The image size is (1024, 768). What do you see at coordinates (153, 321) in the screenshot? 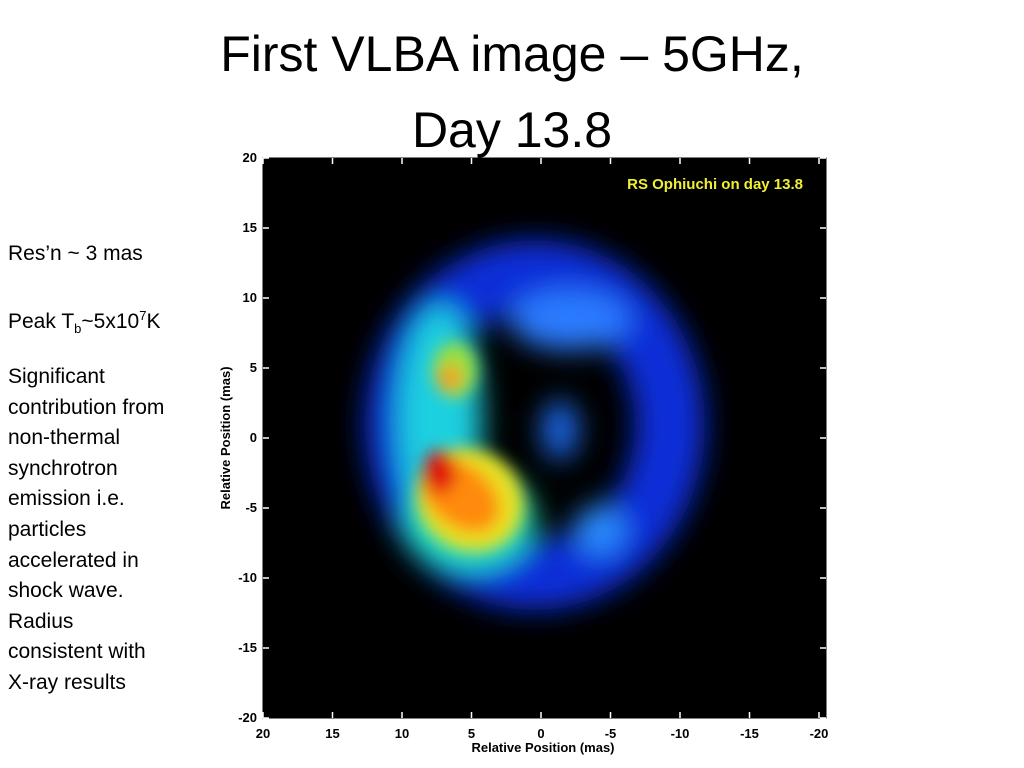
I see `note-text: K` at bounding box center [153, 321].